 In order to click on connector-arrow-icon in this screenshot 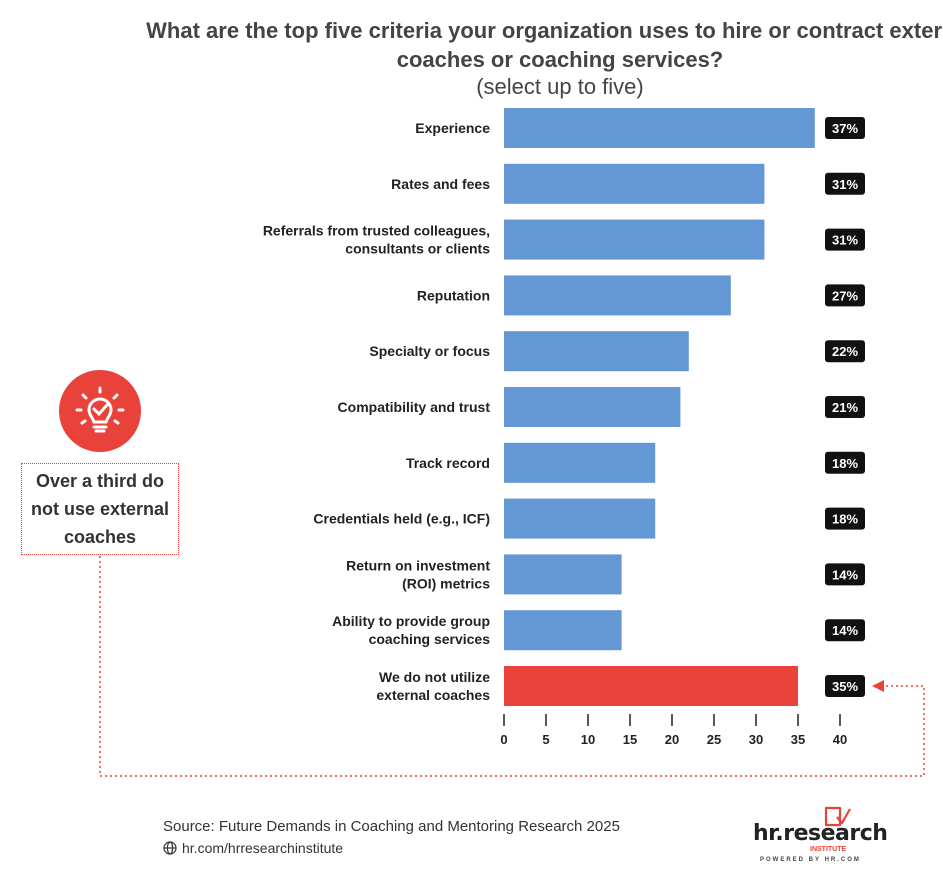, I will do `click(878, 686)`.